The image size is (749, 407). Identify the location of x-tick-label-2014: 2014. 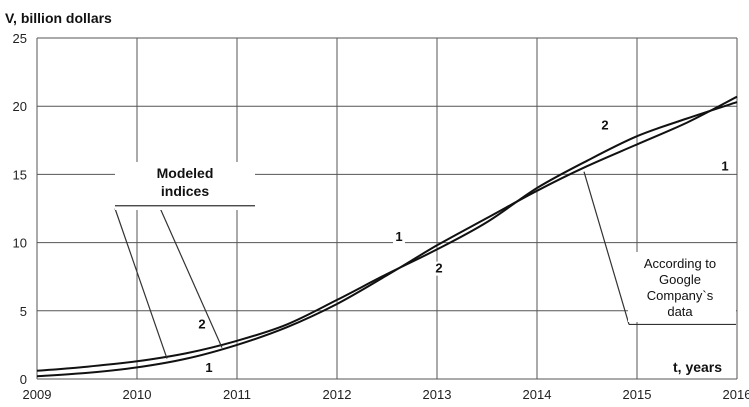
(537, 394).